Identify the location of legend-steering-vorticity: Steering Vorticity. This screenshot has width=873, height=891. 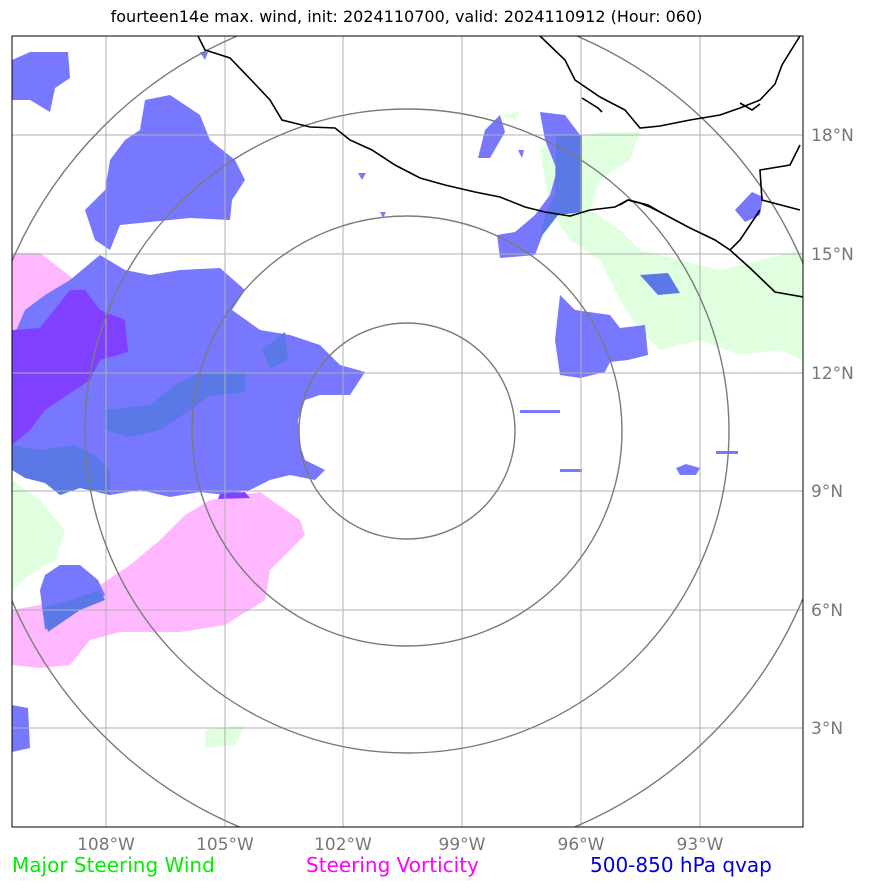
(392, 865).